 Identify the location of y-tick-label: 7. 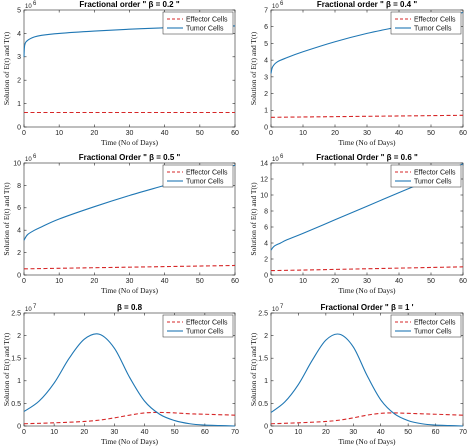
(266, 10).